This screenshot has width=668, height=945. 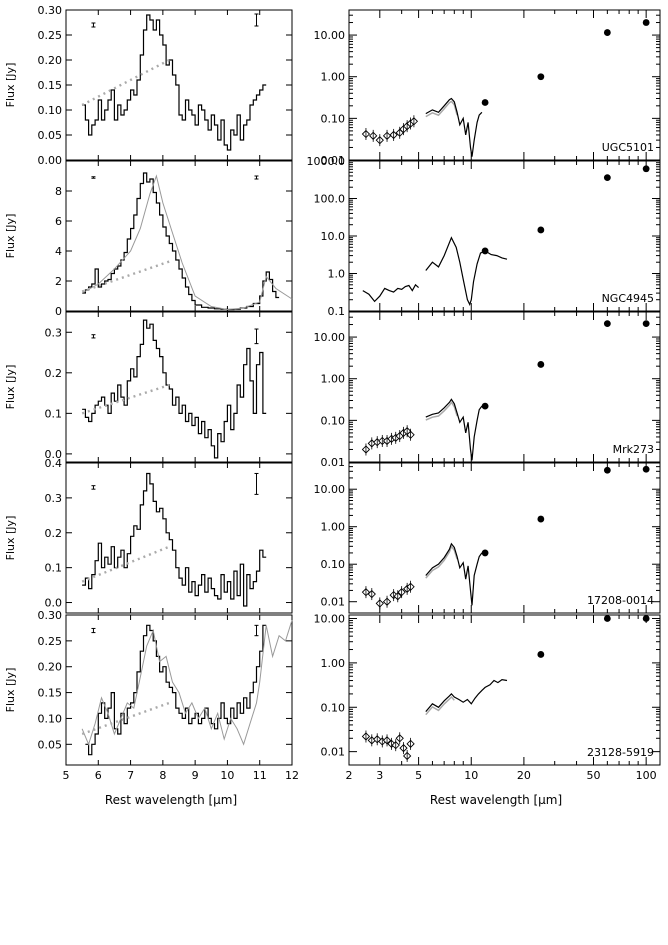 I want to click on right-panel-4-frame, so click(x=504, y=538).